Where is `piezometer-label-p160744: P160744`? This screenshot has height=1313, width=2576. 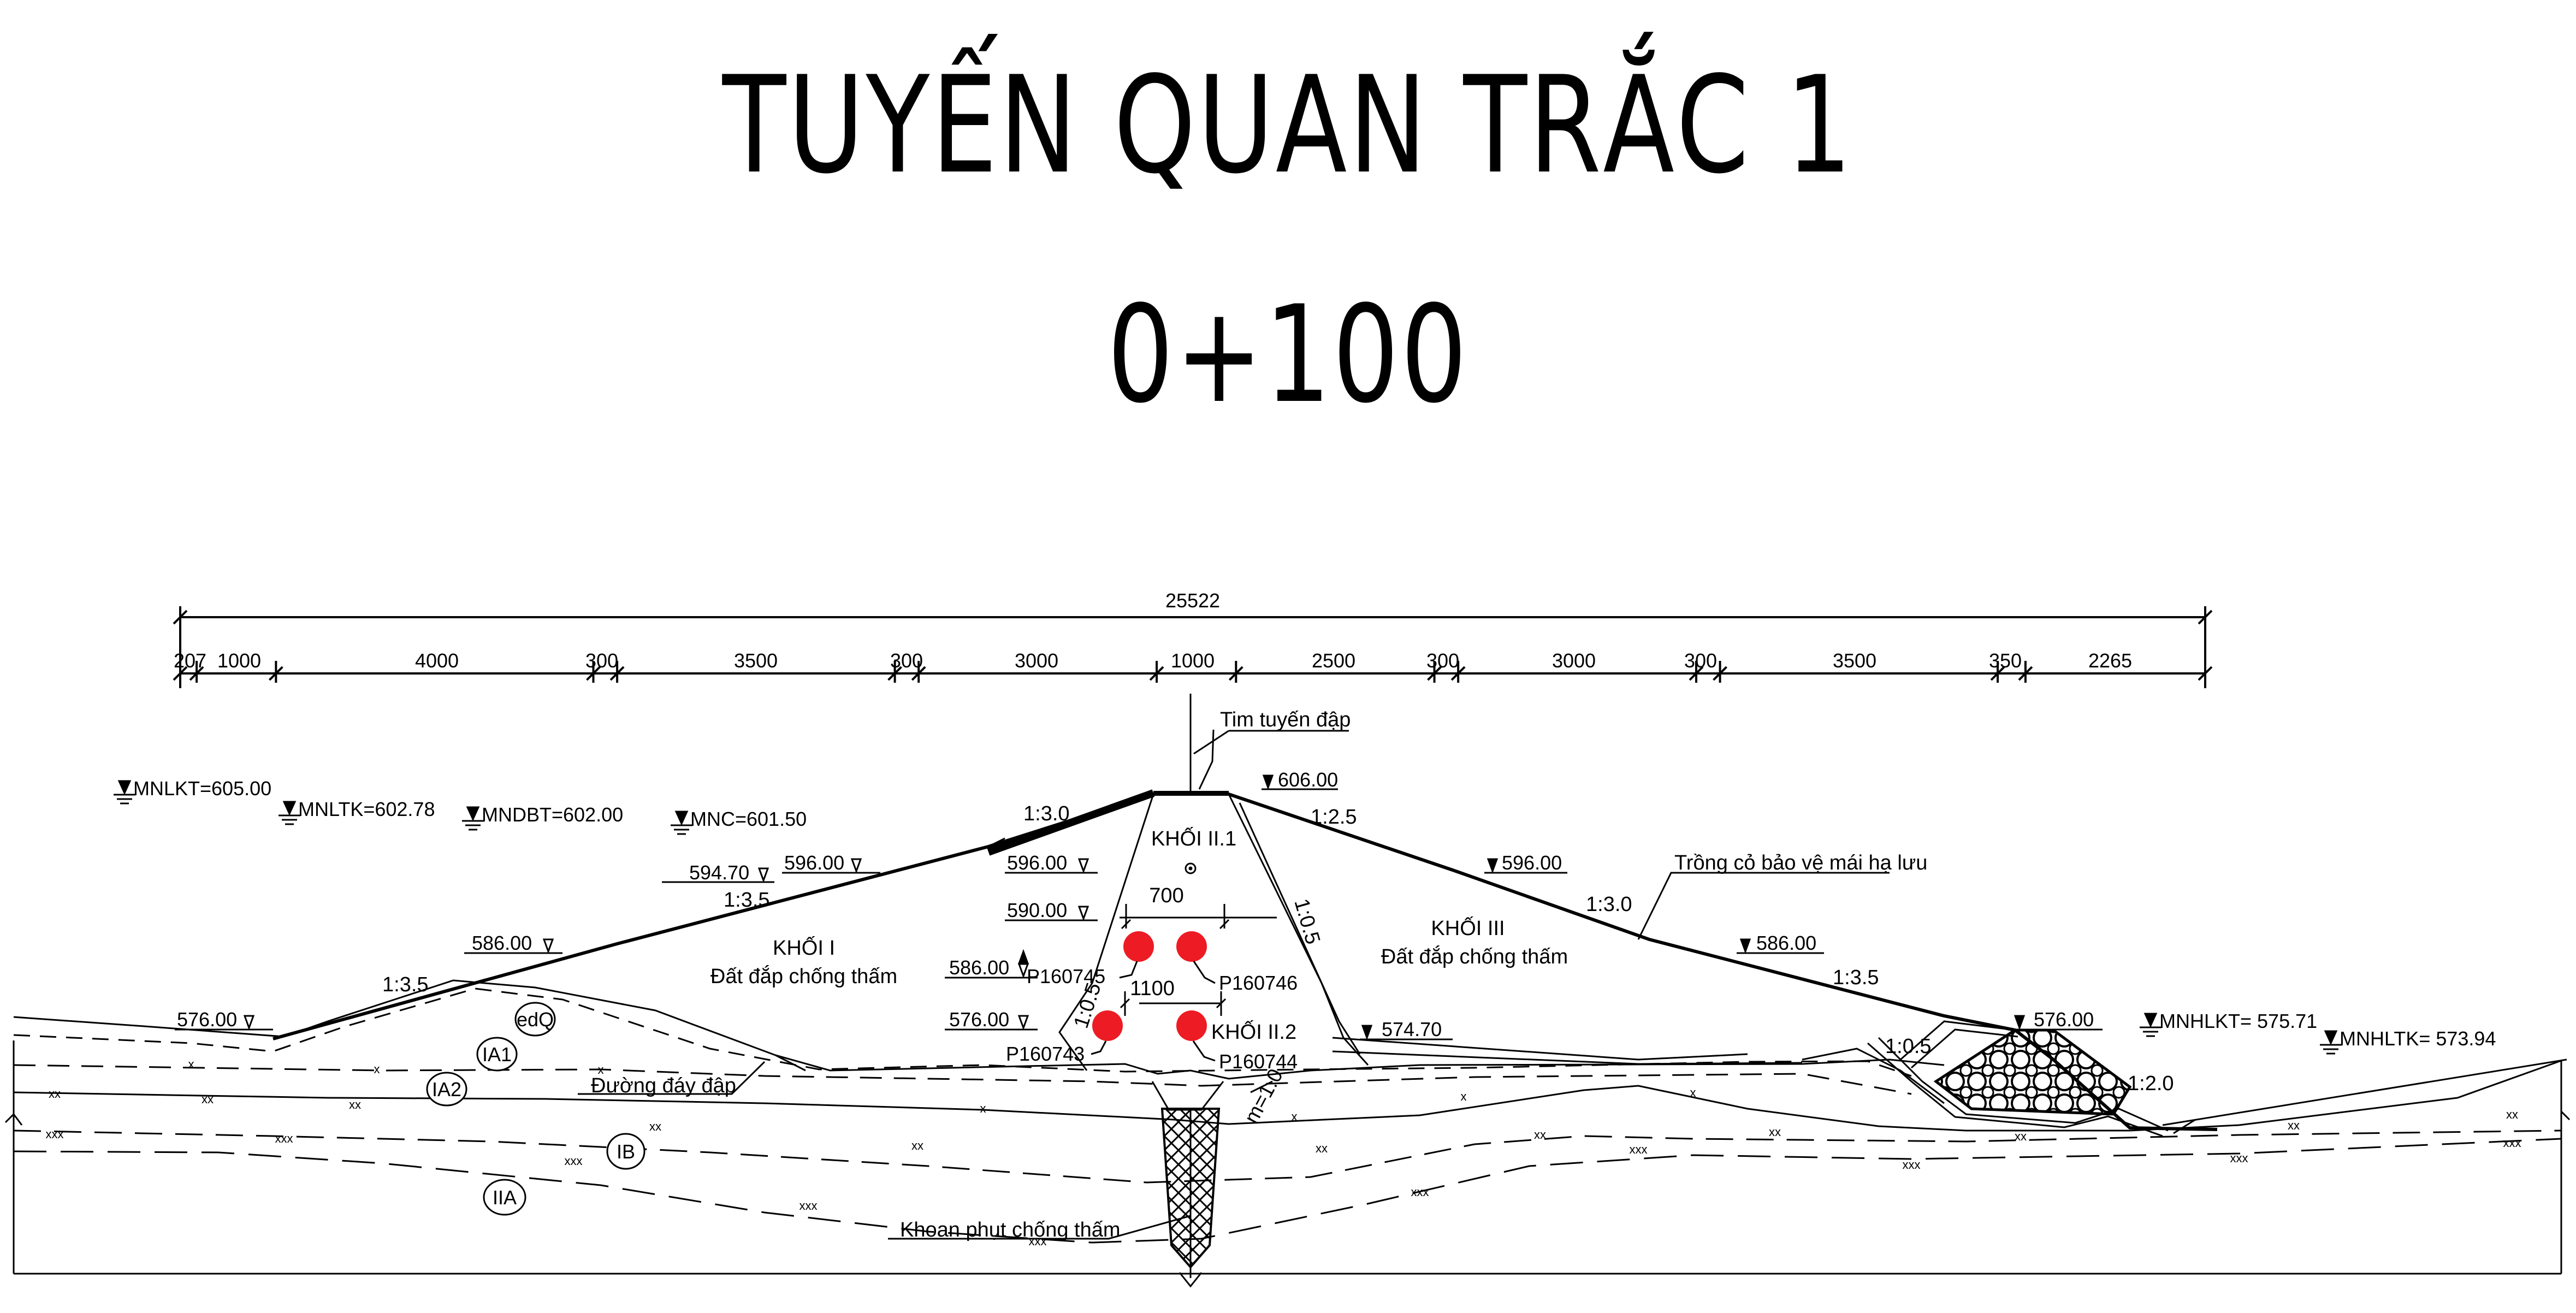
piezometer-label-p160744: P160744 is located at coordinates (1258, 1061).